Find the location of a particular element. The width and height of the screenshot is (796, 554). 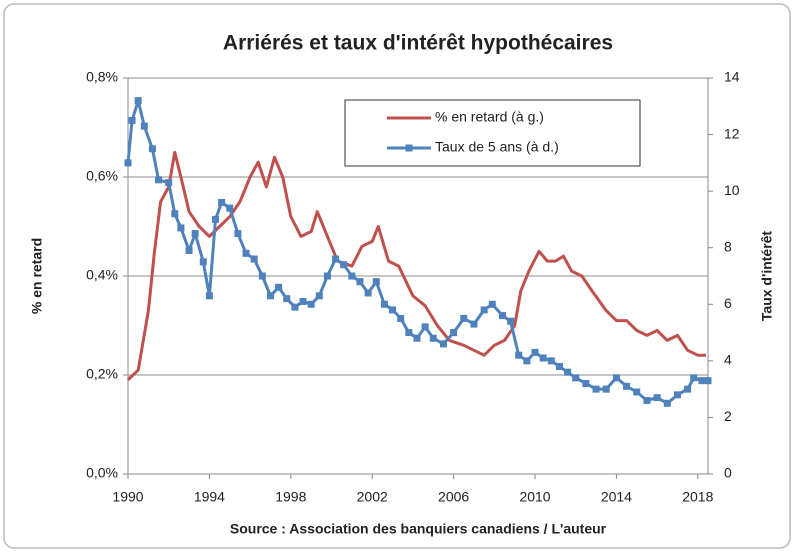

y2-axis-label: Taux d'intérêt is located at coordinates (767, 276).